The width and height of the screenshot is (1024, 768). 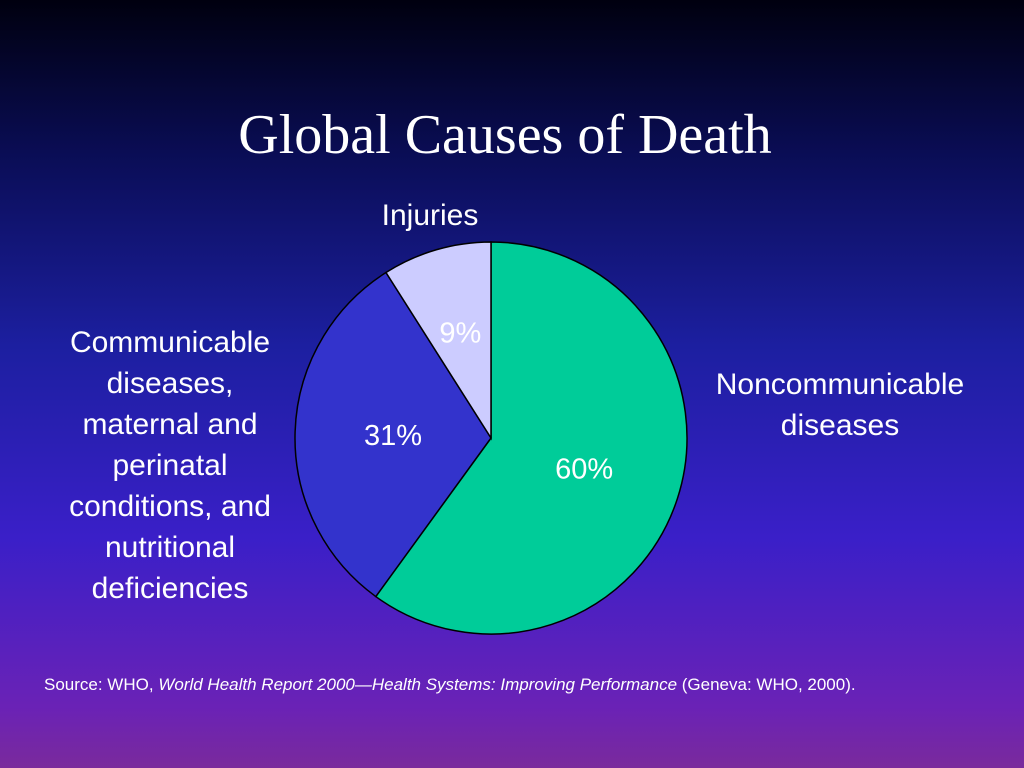 What do you see at coordinates (430, 215) in the screenshot?
I see `slice-label-injuries: Injuries` at bounding box center [430, 215].